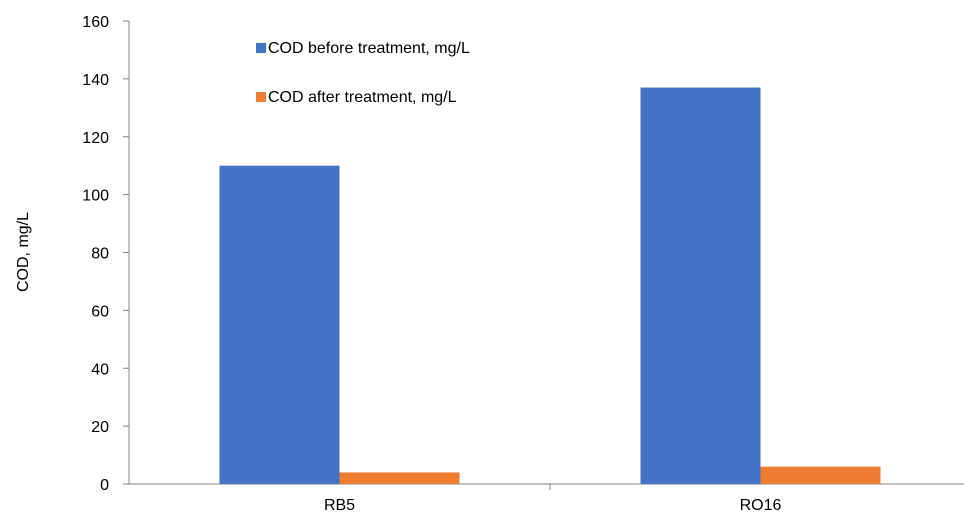  Describe the element at coordinates (104, 485) in the screenshot. I see `y-tick-label: 0` at that location.